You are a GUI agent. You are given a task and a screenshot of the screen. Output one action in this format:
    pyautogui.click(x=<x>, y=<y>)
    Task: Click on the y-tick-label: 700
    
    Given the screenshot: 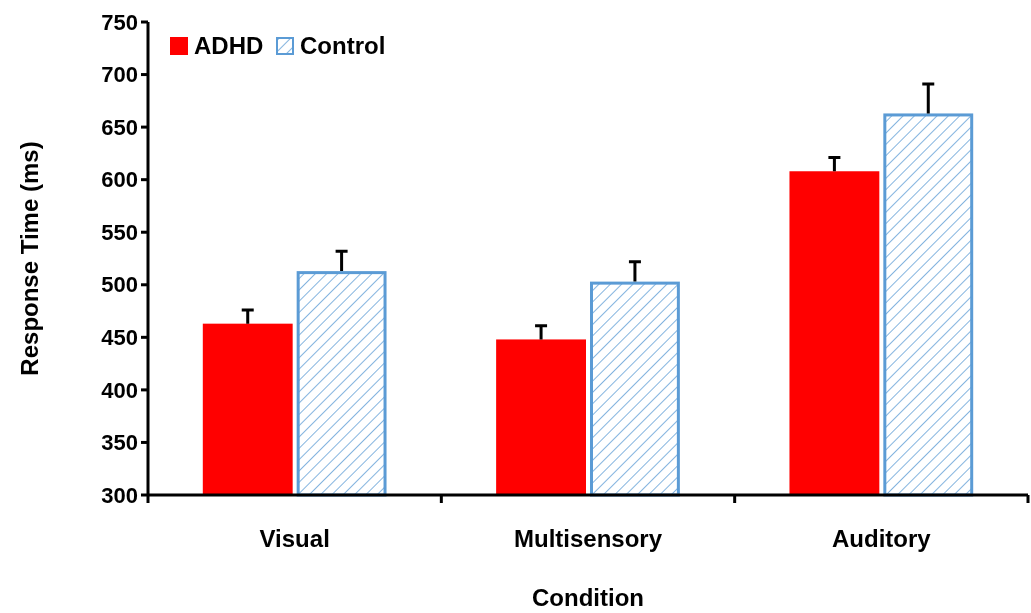 What is the action you would take?
    pyautogui.click(x=119, y=75)
    